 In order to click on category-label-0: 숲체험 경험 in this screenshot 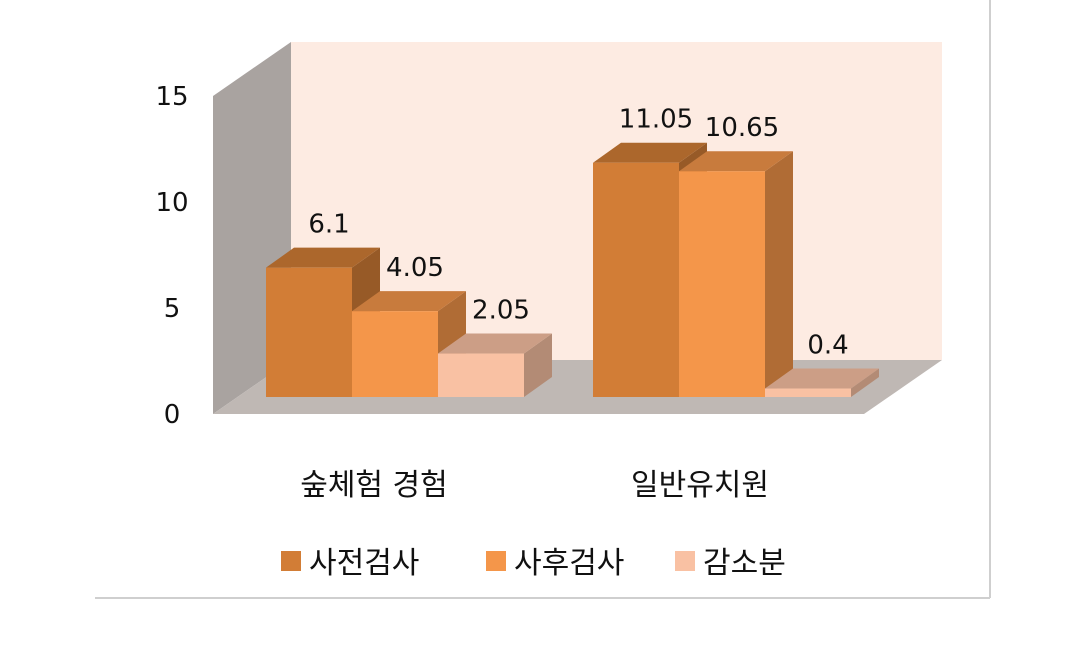, I will do `click(374, 485)`.